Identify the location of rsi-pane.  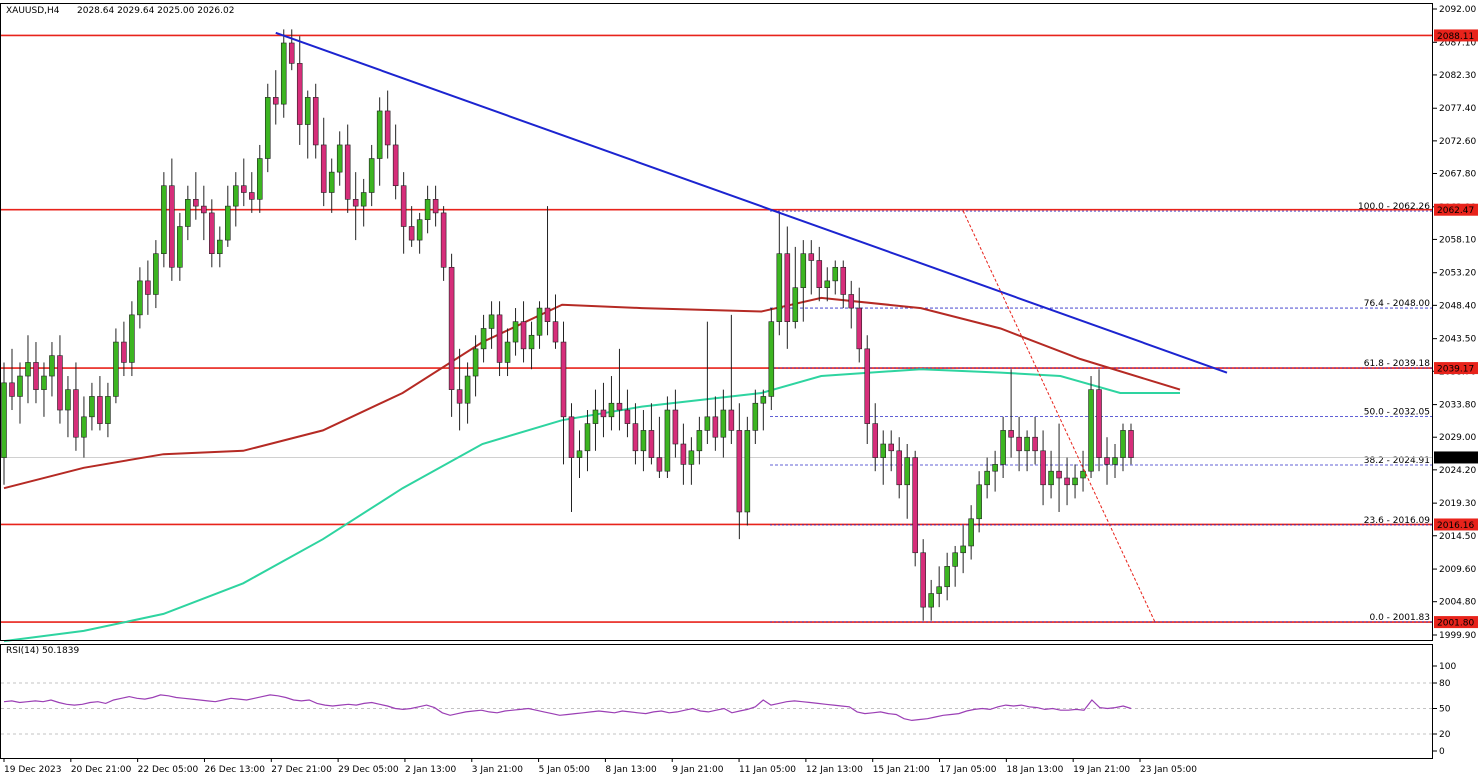
(717, 708).